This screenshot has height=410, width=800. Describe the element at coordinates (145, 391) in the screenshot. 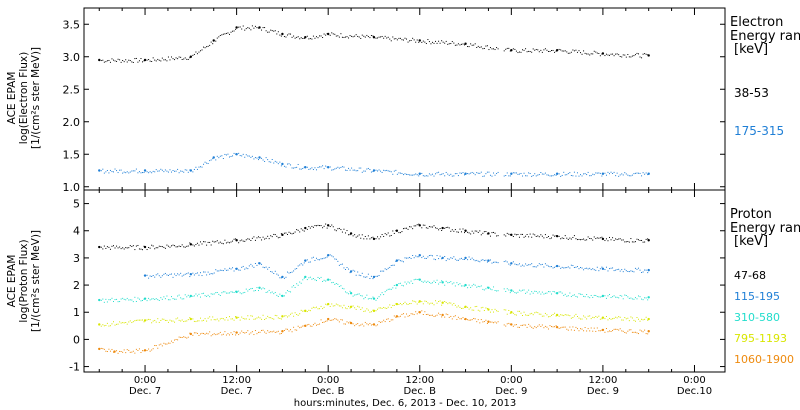

I see `x-date-label: Dec. 7` at that location.